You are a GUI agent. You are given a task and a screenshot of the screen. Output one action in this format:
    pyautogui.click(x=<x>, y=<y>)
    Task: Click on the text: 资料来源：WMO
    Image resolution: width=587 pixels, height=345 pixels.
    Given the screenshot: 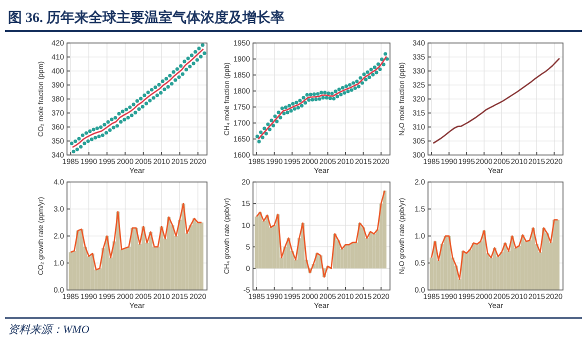 What is the action you would take?
    pyautogui.click(x=49, y=329)
    